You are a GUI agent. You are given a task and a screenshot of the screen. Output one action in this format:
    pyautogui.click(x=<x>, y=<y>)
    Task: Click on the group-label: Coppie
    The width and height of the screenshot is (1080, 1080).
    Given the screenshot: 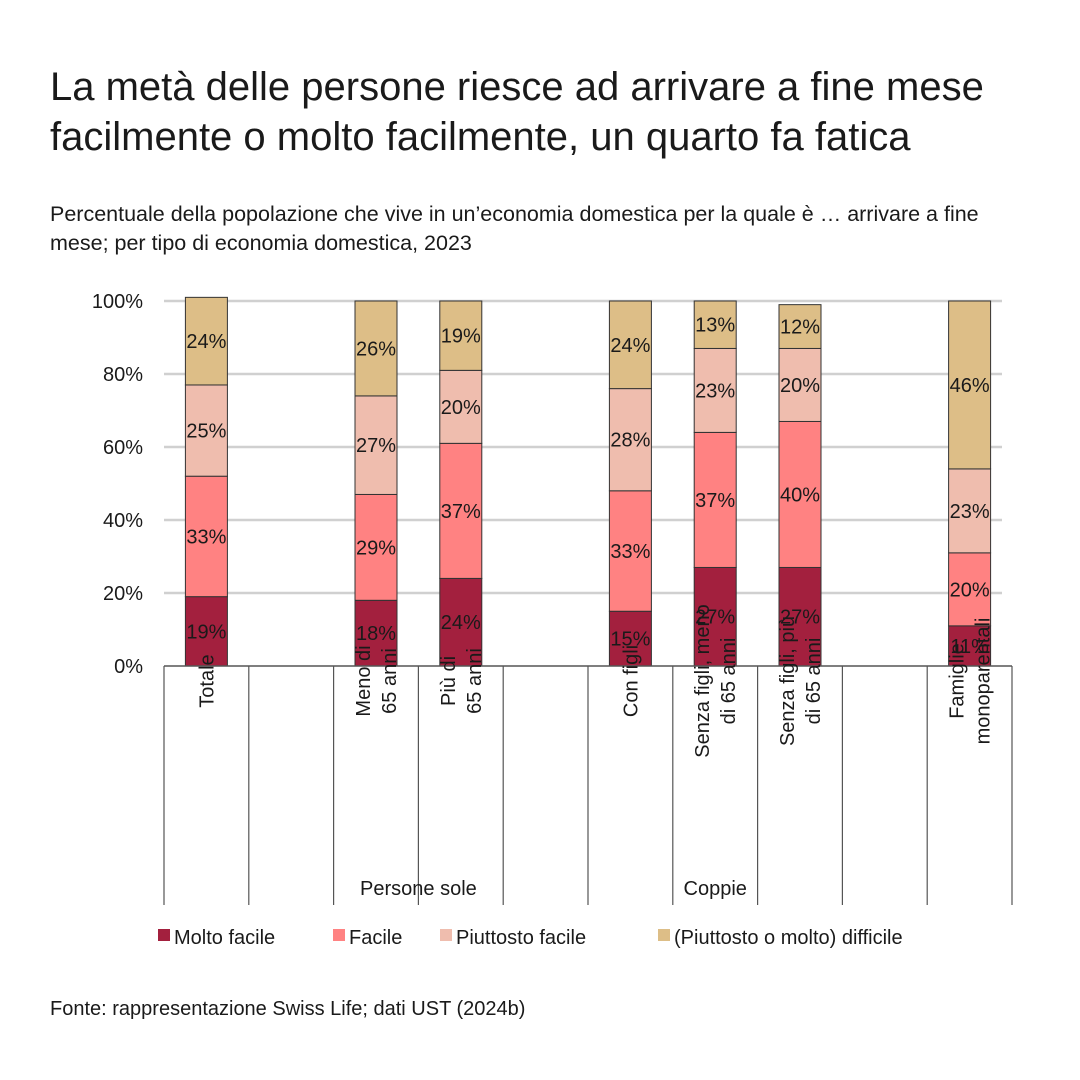 What is the action you would take?
    pyautogui.click(x=715, y=889)
    